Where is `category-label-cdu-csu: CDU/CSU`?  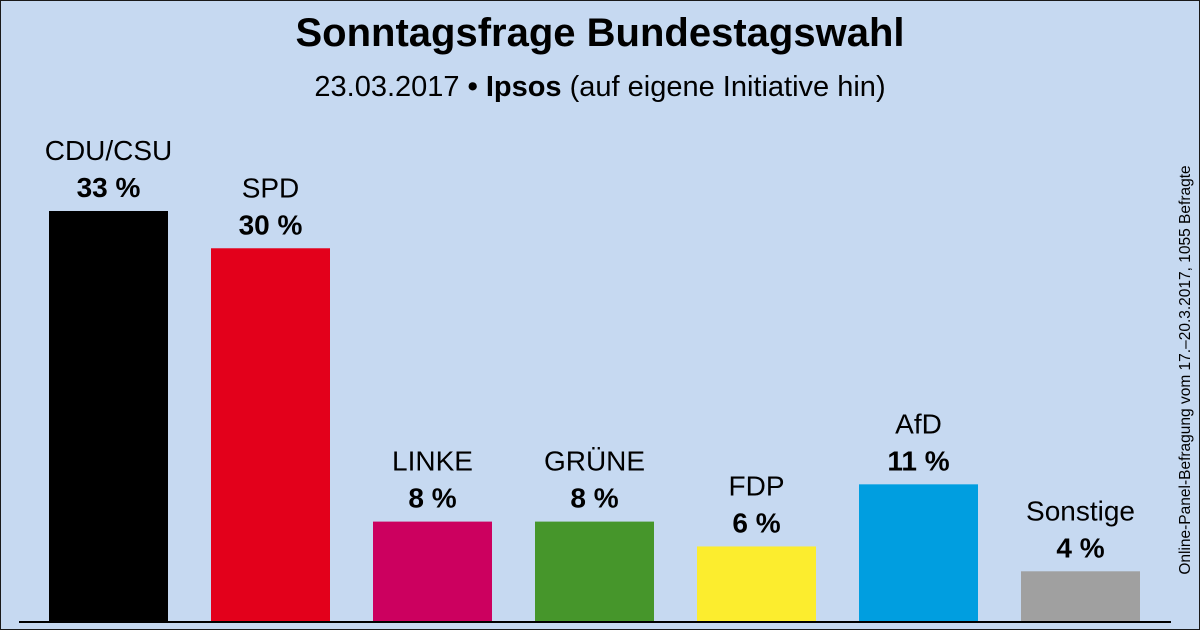 category-label-cdu-csu: CDU/CSU is located at coordinates (109, 150).